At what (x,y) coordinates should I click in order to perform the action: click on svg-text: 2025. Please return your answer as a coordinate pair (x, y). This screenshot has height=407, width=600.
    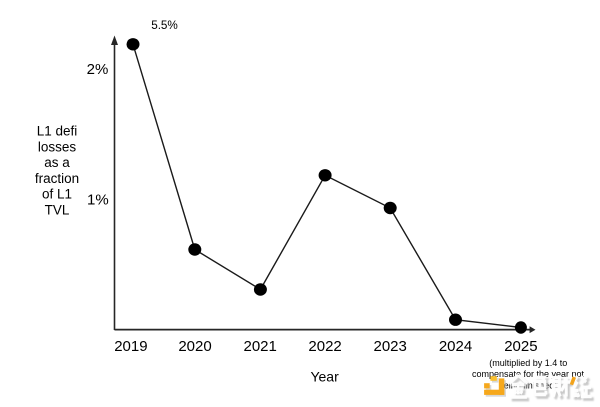
    Looking at the image, I should click on (520, 346).